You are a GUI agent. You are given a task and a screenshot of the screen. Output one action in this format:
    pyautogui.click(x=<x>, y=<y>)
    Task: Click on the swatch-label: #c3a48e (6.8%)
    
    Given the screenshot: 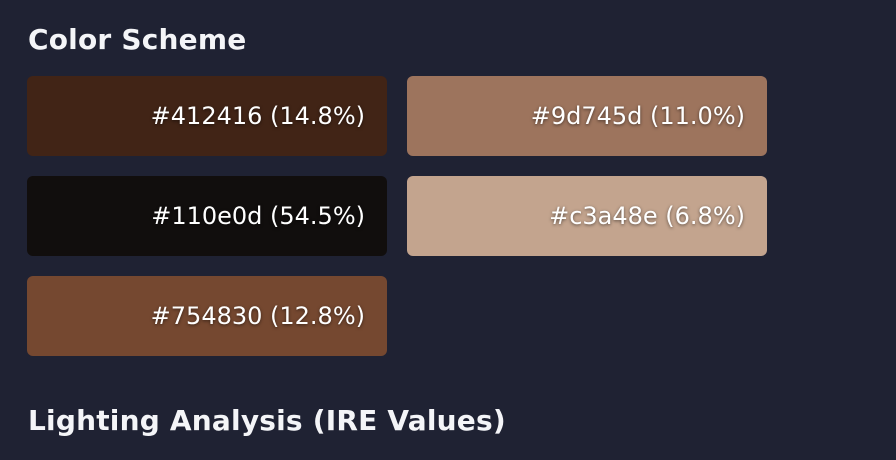 What is the action you would take?
    pyautogui.click(x=647, y=216)
    